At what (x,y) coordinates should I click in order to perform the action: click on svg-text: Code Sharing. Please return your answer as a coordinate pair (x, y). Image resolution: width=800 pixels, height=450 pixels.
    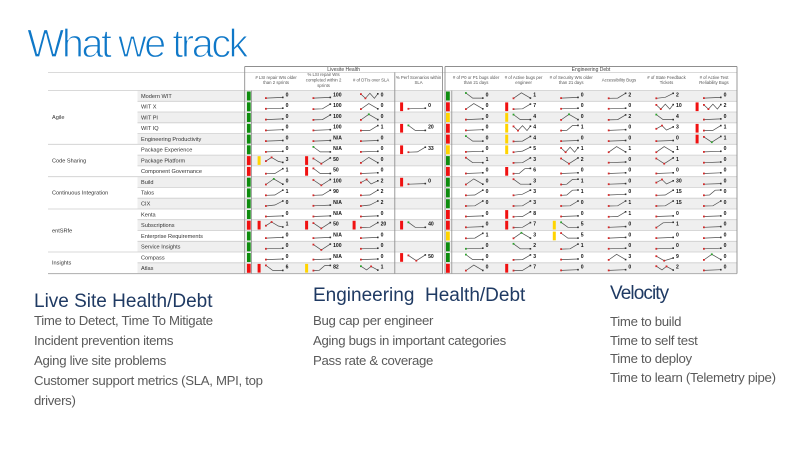
    Looking at the image, I should click on (69, 161).